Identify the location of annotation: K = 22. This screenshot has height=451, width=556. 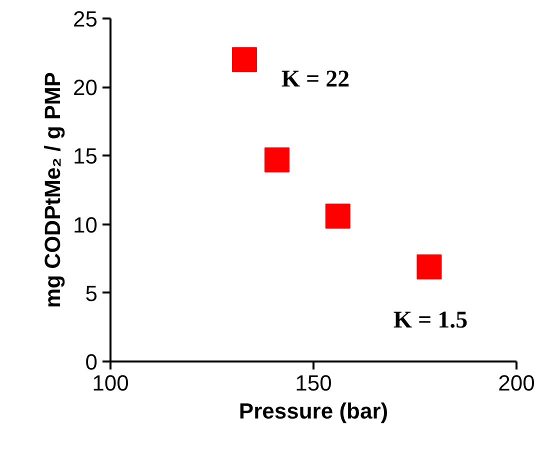
(315, 79).